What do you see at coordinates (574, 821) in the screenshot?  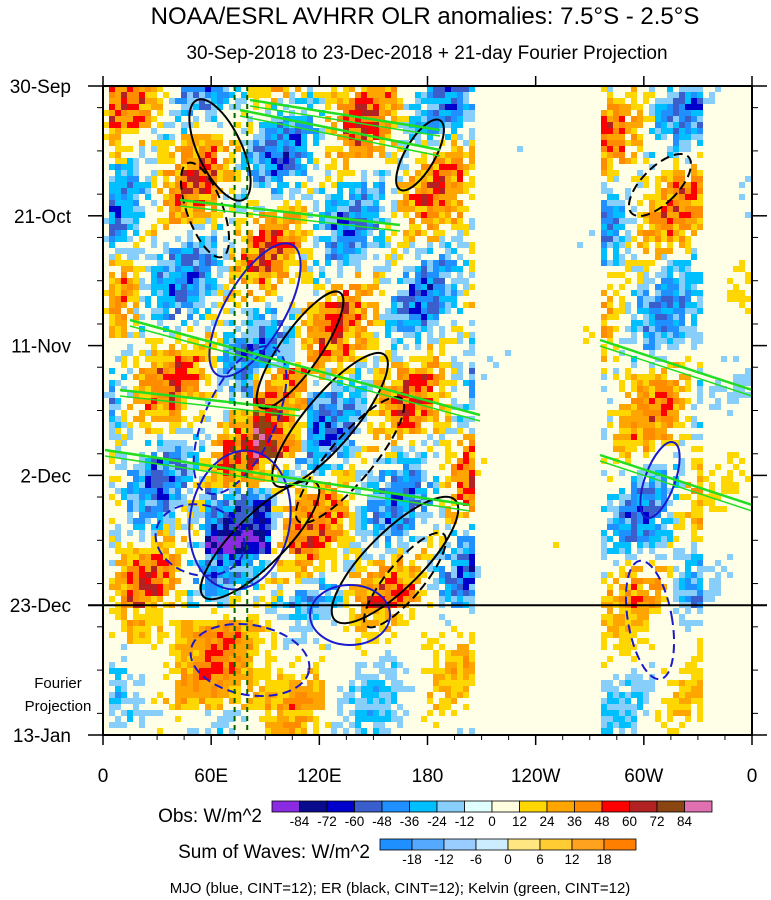 I see `colorbar-tick-label: 36` at bounding box center [574, 821].